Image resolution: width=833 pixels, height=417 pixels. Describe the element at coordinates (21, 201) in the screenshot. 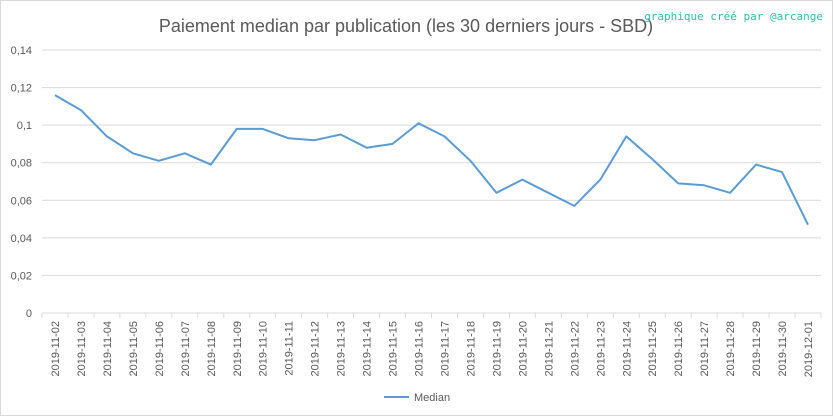

I see `y-tick-label: 0,06` at that location.